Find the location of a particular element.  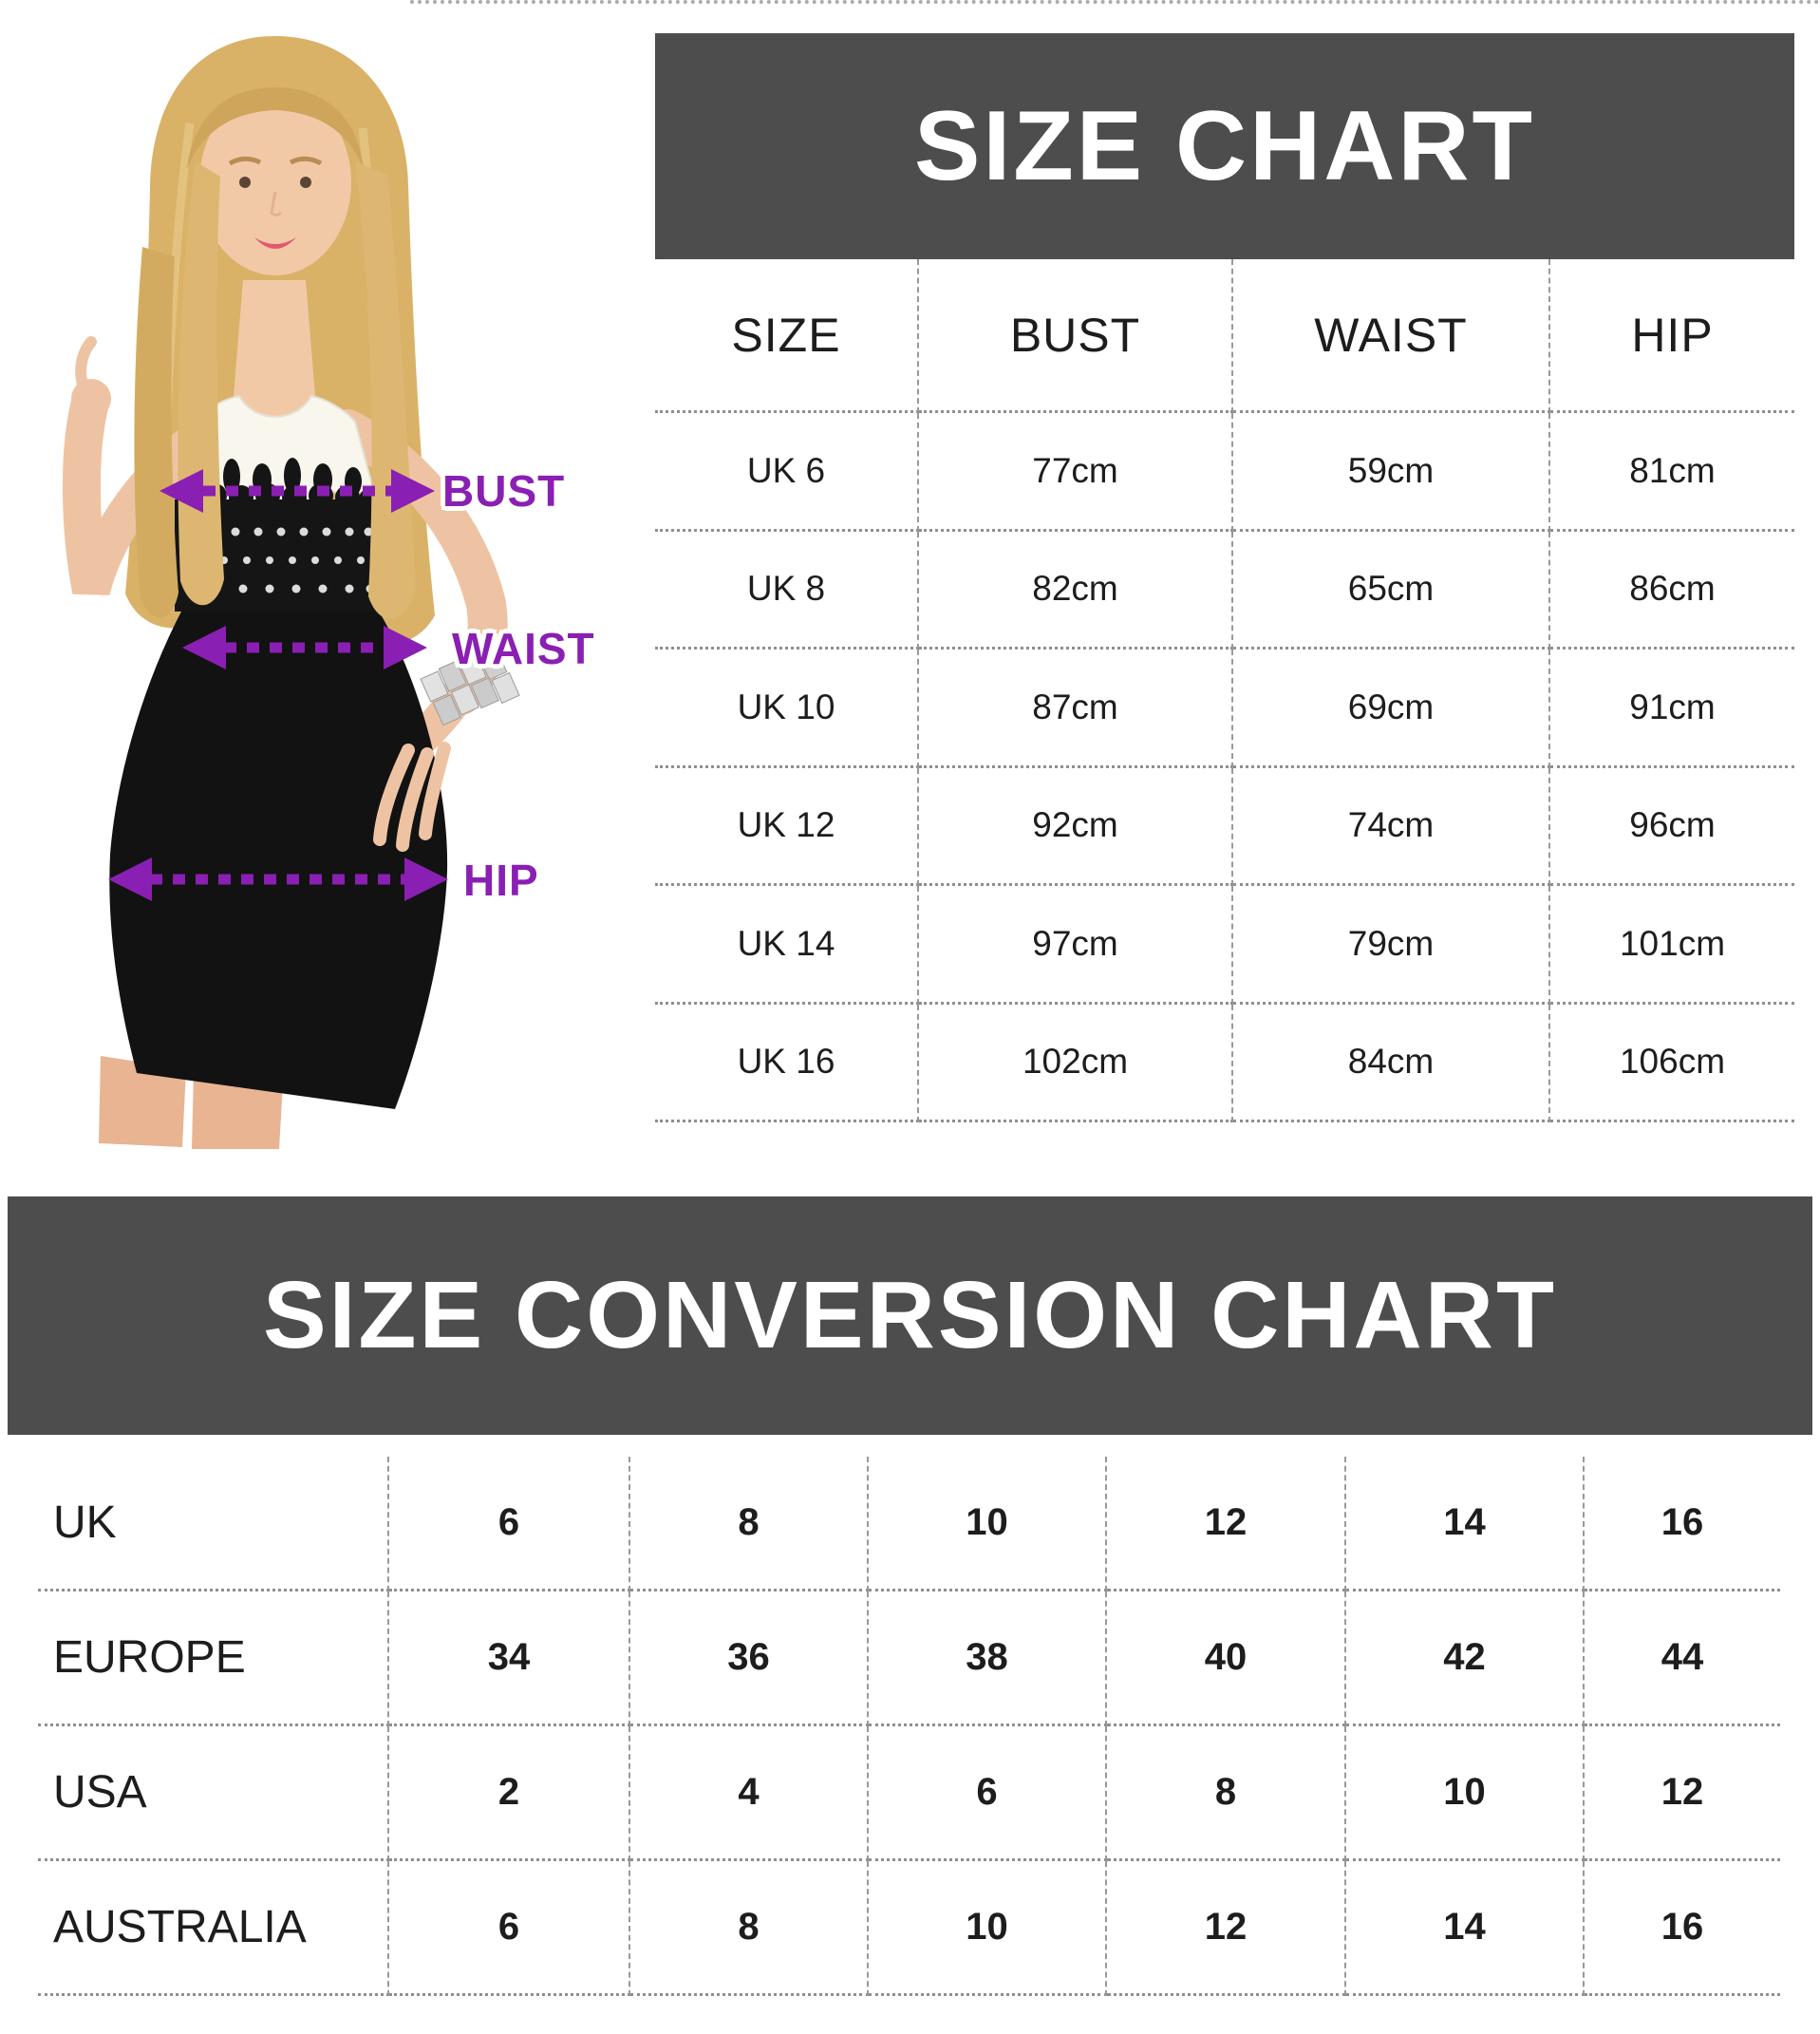

conversion-row: AUSTRALIA 6 8 10 12 14 16 is located at coordinates (909, 1928).